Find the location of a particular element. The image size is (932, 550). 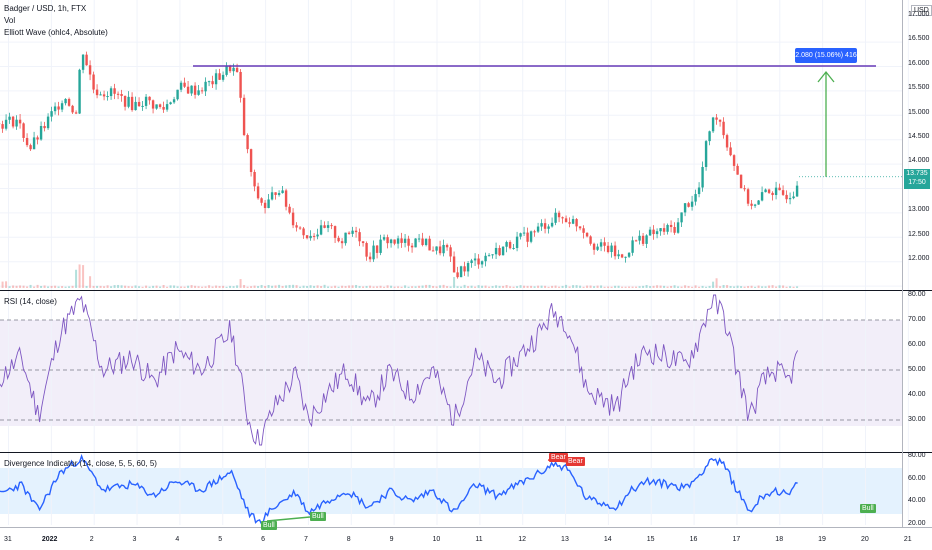

time-axis-label: 3 is located at coordinates (134, 539).